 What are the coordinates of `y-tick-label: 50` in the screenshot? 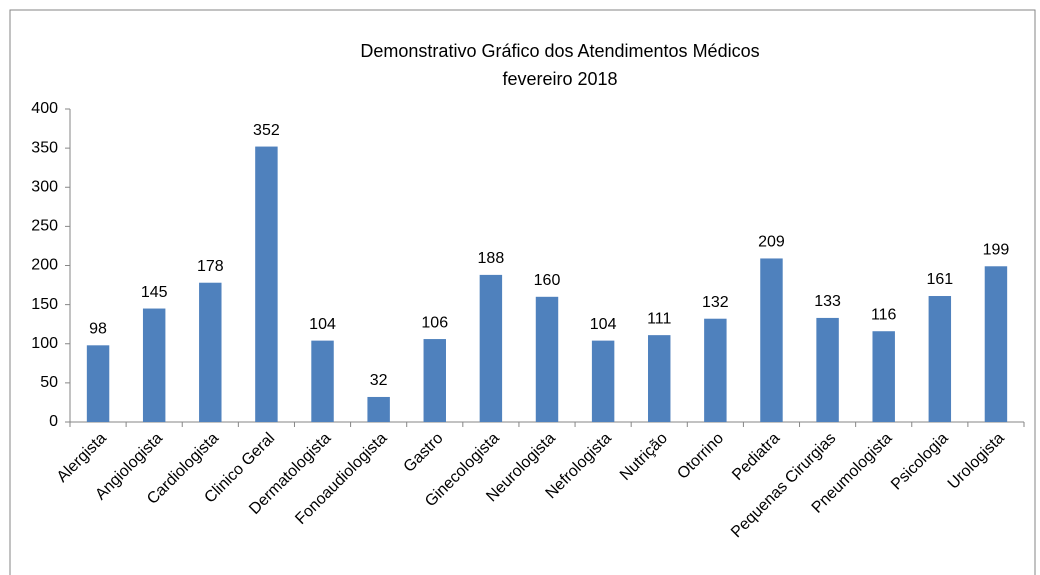 It's located at (49, 382).